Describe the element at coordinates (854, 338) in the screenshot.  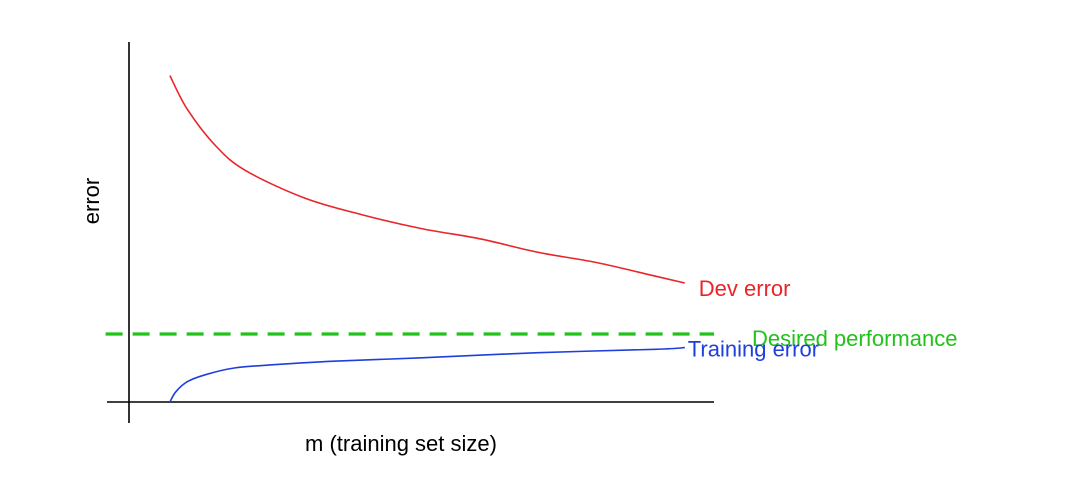
I see `series-label-desired-performance: Desired performance` at that location.